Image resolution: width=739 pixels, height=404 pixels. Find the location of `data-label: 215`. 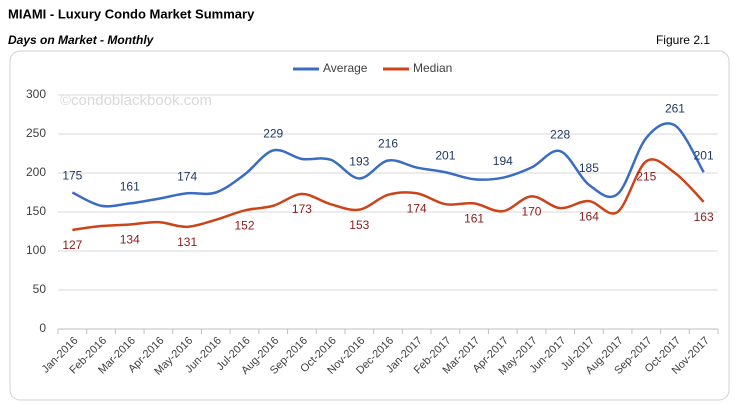

data-label: 215 is located at coordinates (646, 176).